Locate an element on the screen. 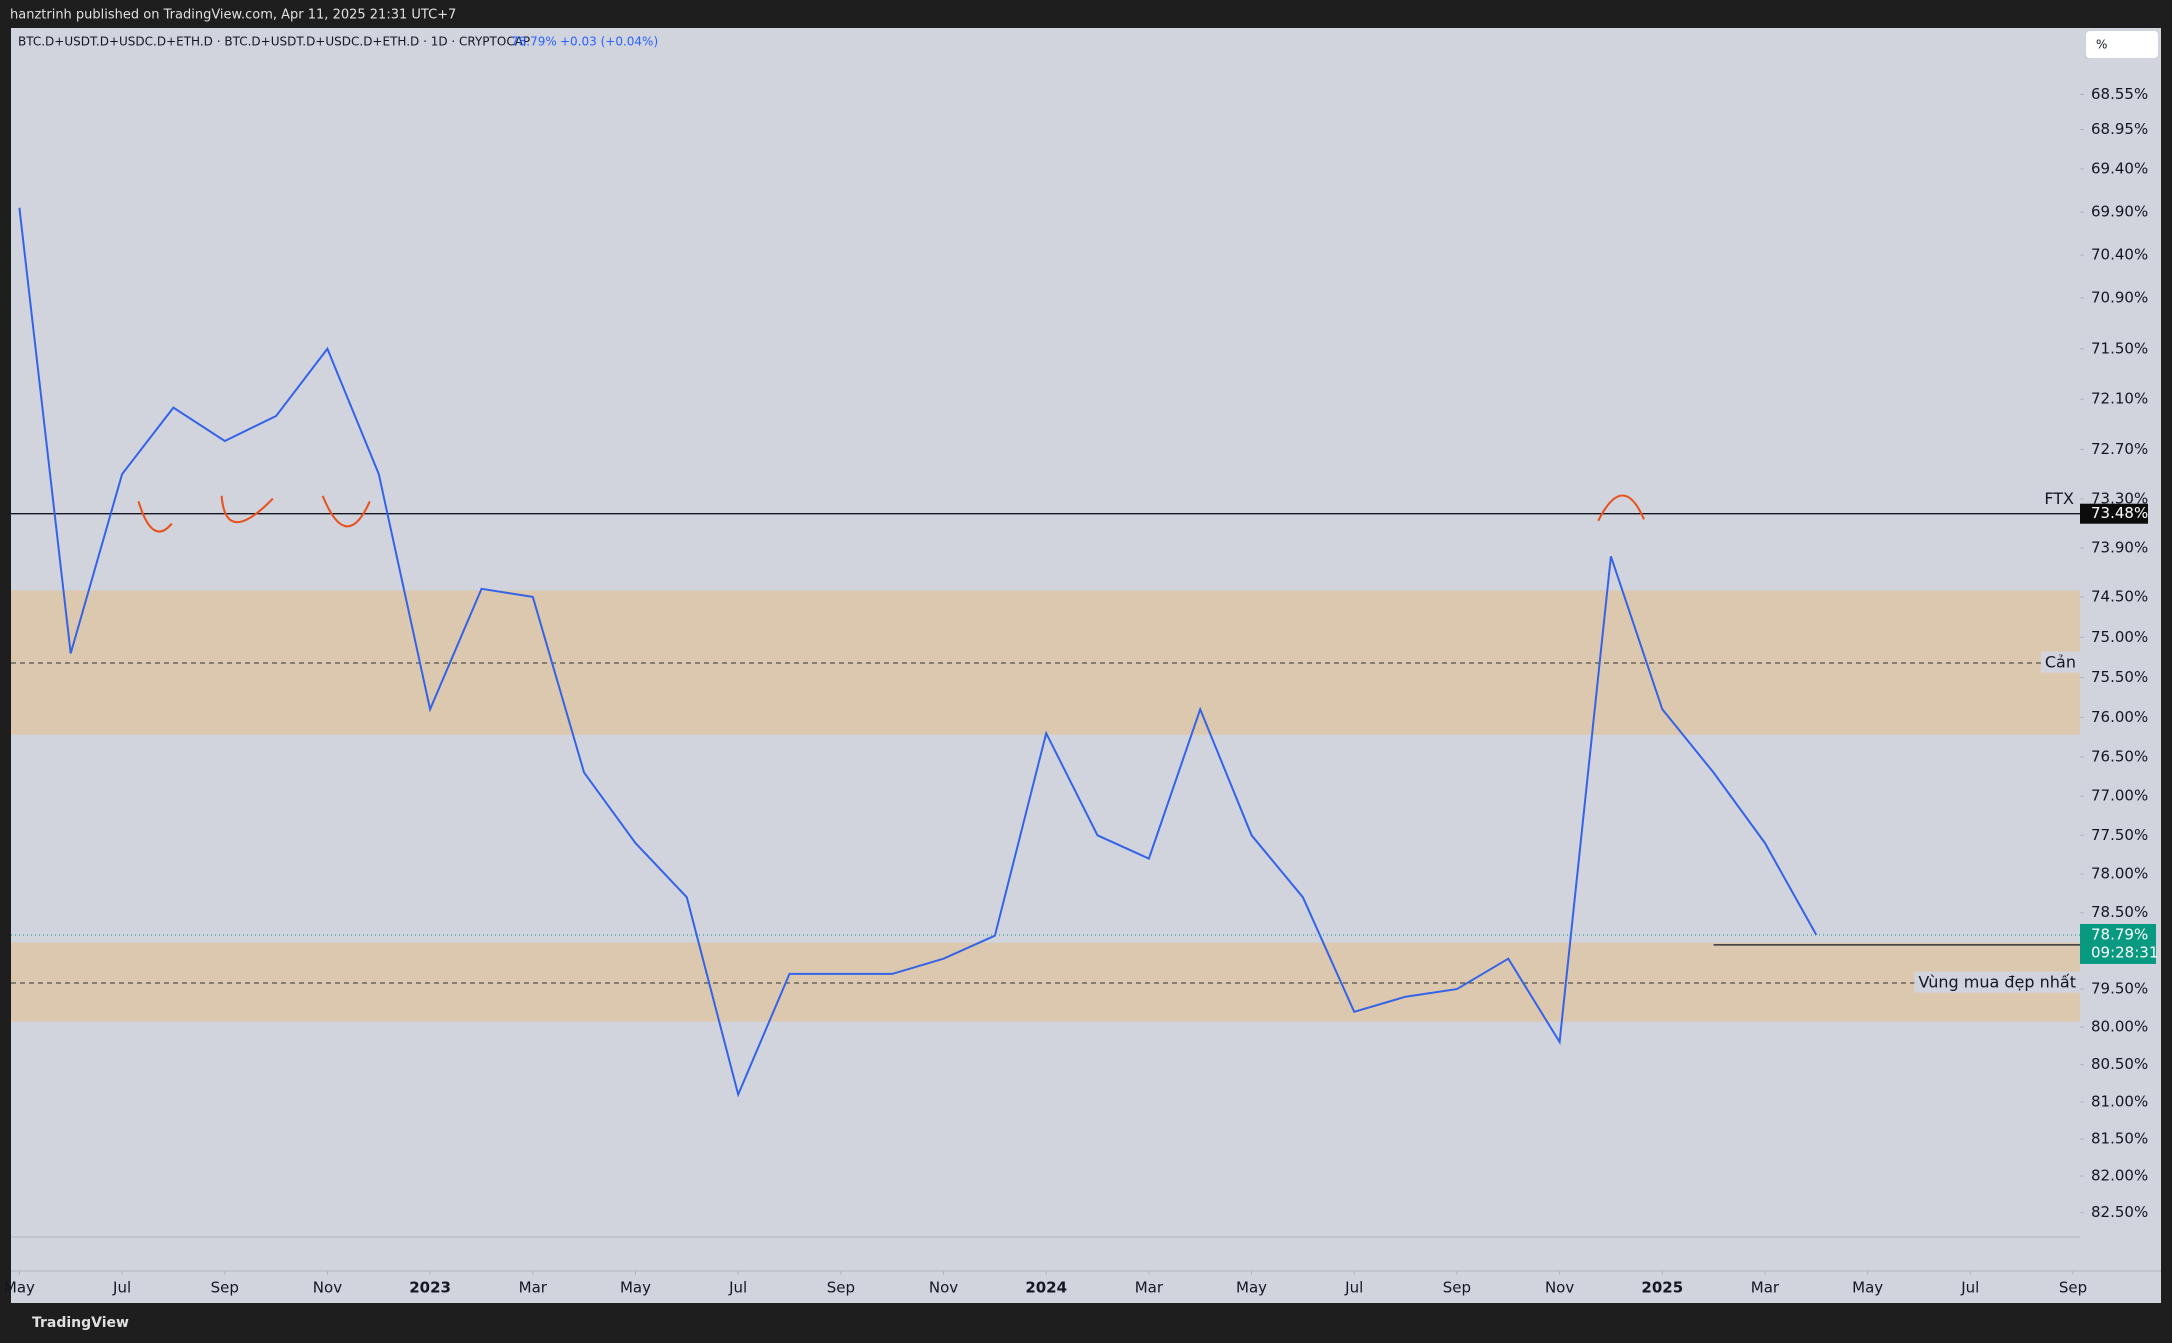 This screenshot has height=1343, width=2172. zone is located at coordinates (1045, 982).